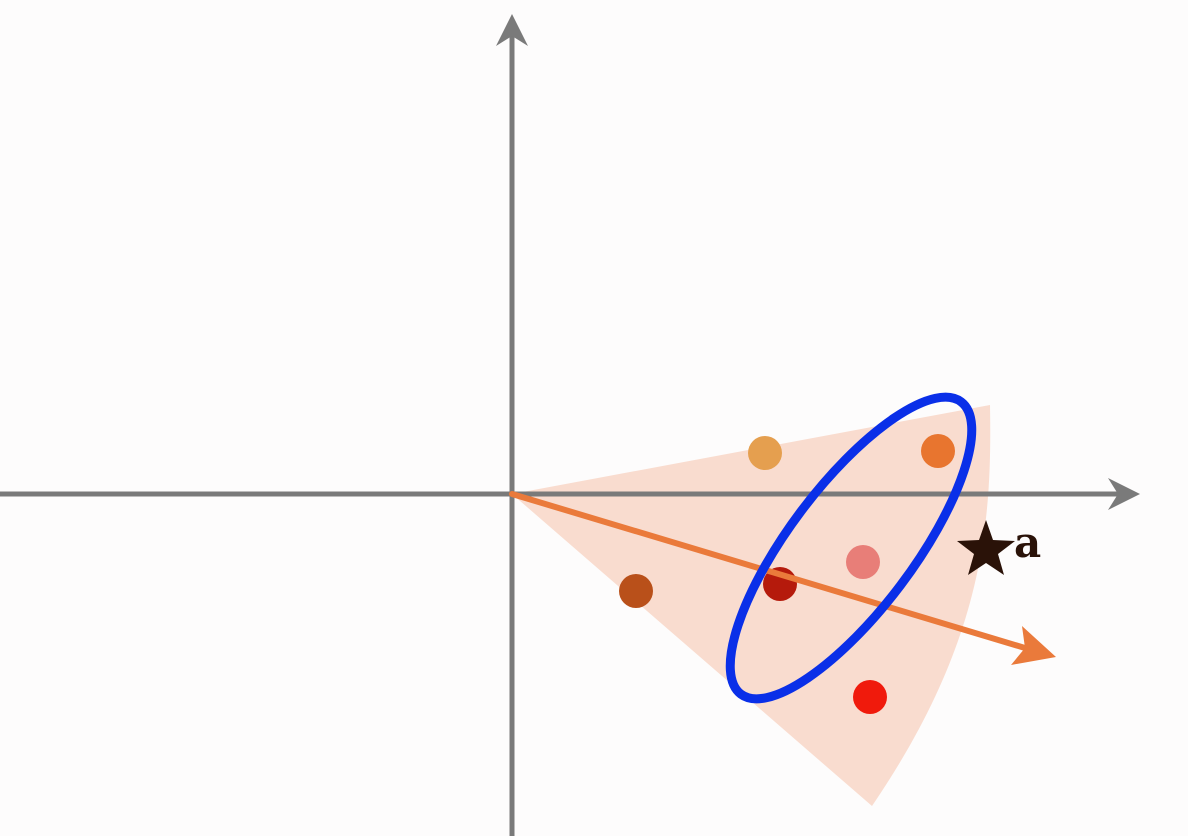 The height and width of the screenshot is (836, 1188). Describe the element at coordinates (765, 453) in the screenshot. I see `point-light-orange` at that location.